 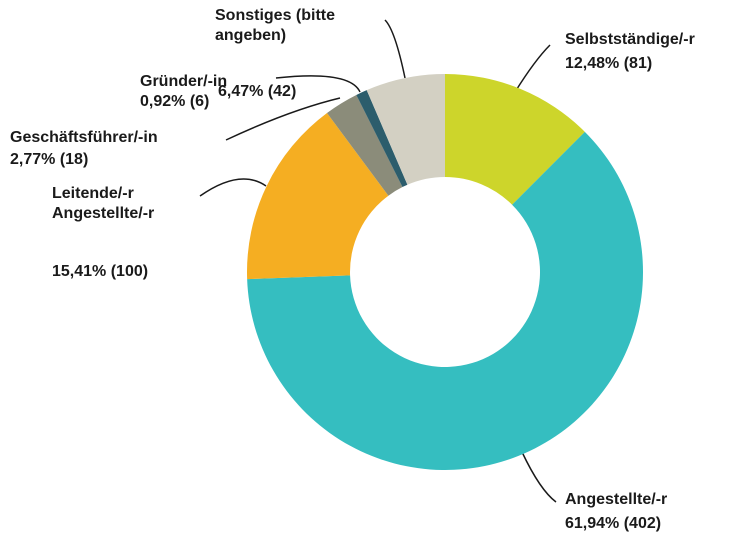 I want to click on data-label: 0,92% (6), so click(x=175, y=101).